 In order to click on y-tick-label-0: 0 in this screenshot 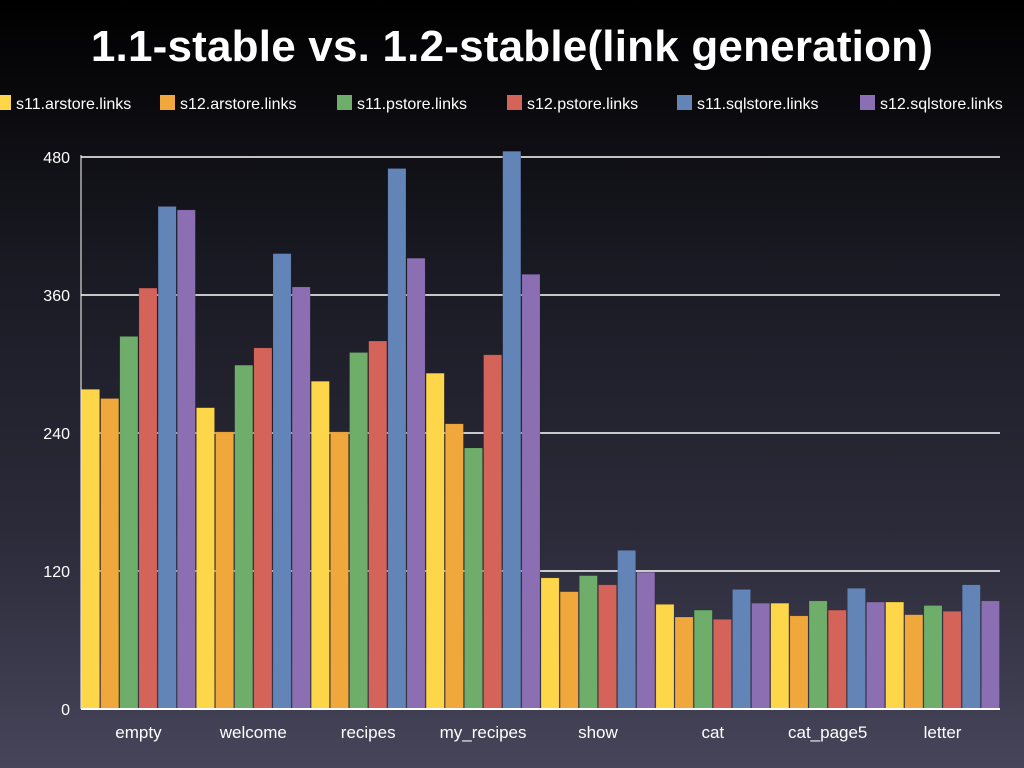, I will do `click(65, 710)`.